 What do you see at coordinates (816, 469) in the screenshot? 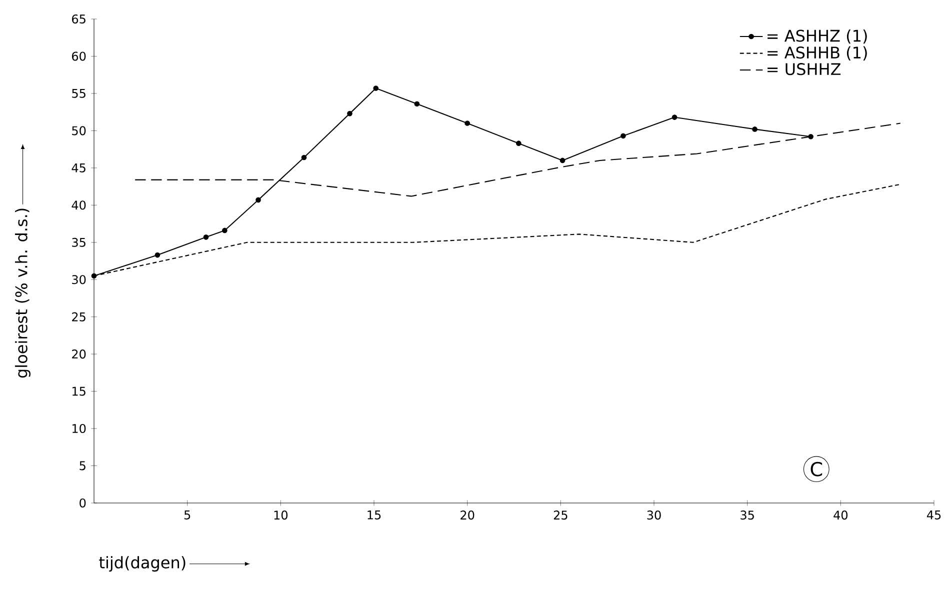
I see `annotation: C` at bounding box center [816, 469].